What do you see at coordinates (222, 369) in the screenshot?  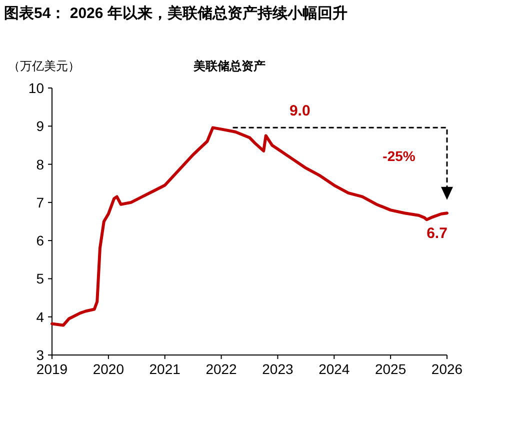 I see `x-tick-label: 2022` at bounding box center [222, 369].